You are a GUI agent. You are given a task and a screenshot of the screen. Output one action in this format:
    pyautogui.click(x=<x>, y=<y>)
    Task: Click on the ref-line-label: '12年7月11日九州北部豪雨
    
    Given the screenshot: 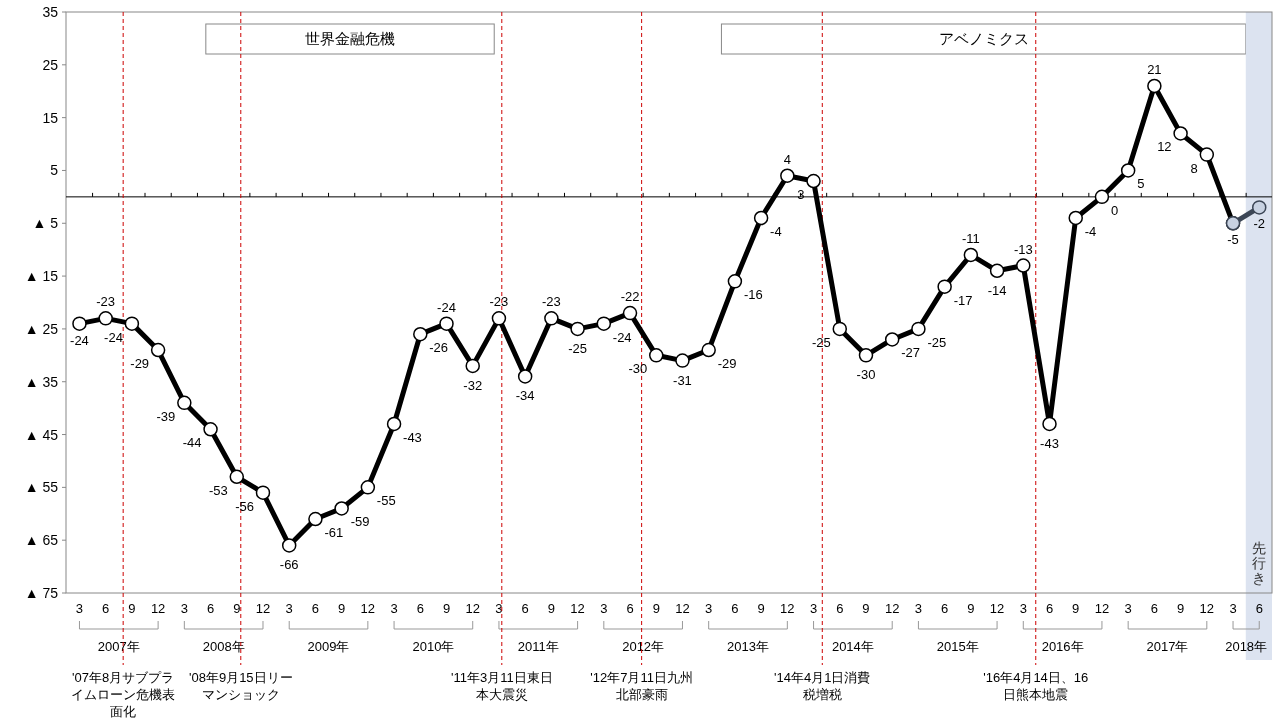 What is the action you would take?
    pyautogui.click(x=641, y=686)
    